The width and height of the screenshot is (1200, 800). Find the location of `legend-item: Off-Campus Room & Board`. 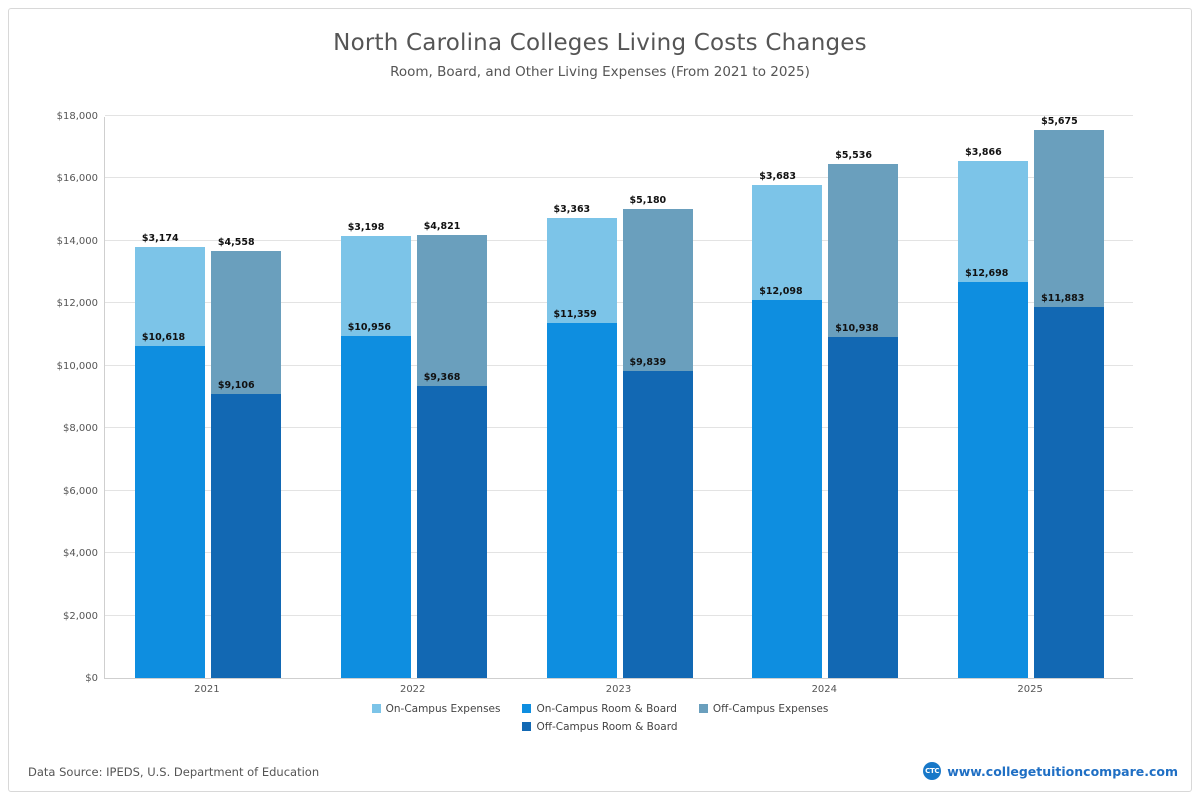

legend-item: Off-Campus Room & Board is located at coordinates (600, 727).